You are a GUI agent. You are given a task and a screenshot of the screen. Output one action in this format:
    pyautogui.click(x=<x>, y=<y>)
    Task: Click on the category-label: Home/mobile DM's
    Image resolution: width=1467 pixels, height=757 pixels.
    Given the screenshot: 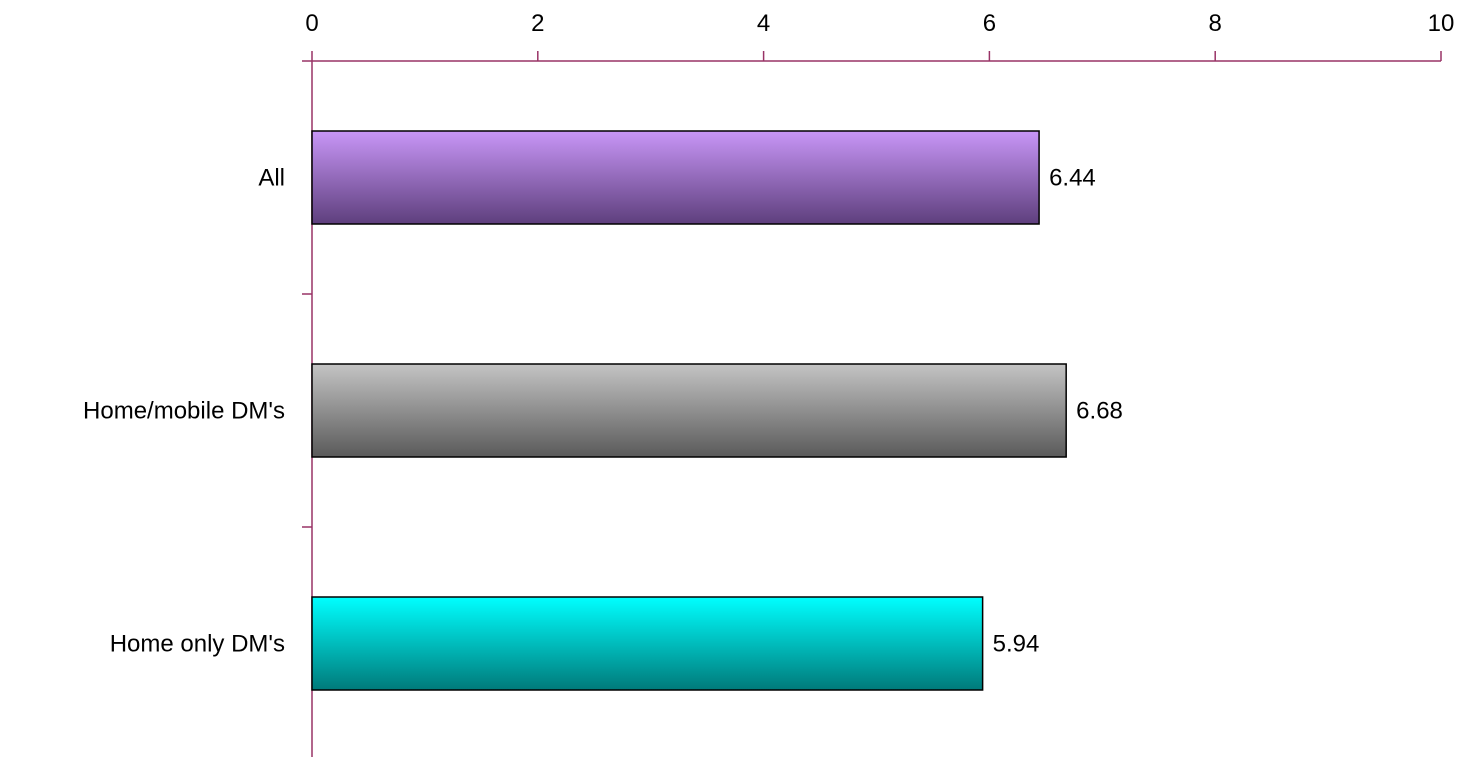 What is the action you would take?
    pyautogui.click(x=184, y=411)
    